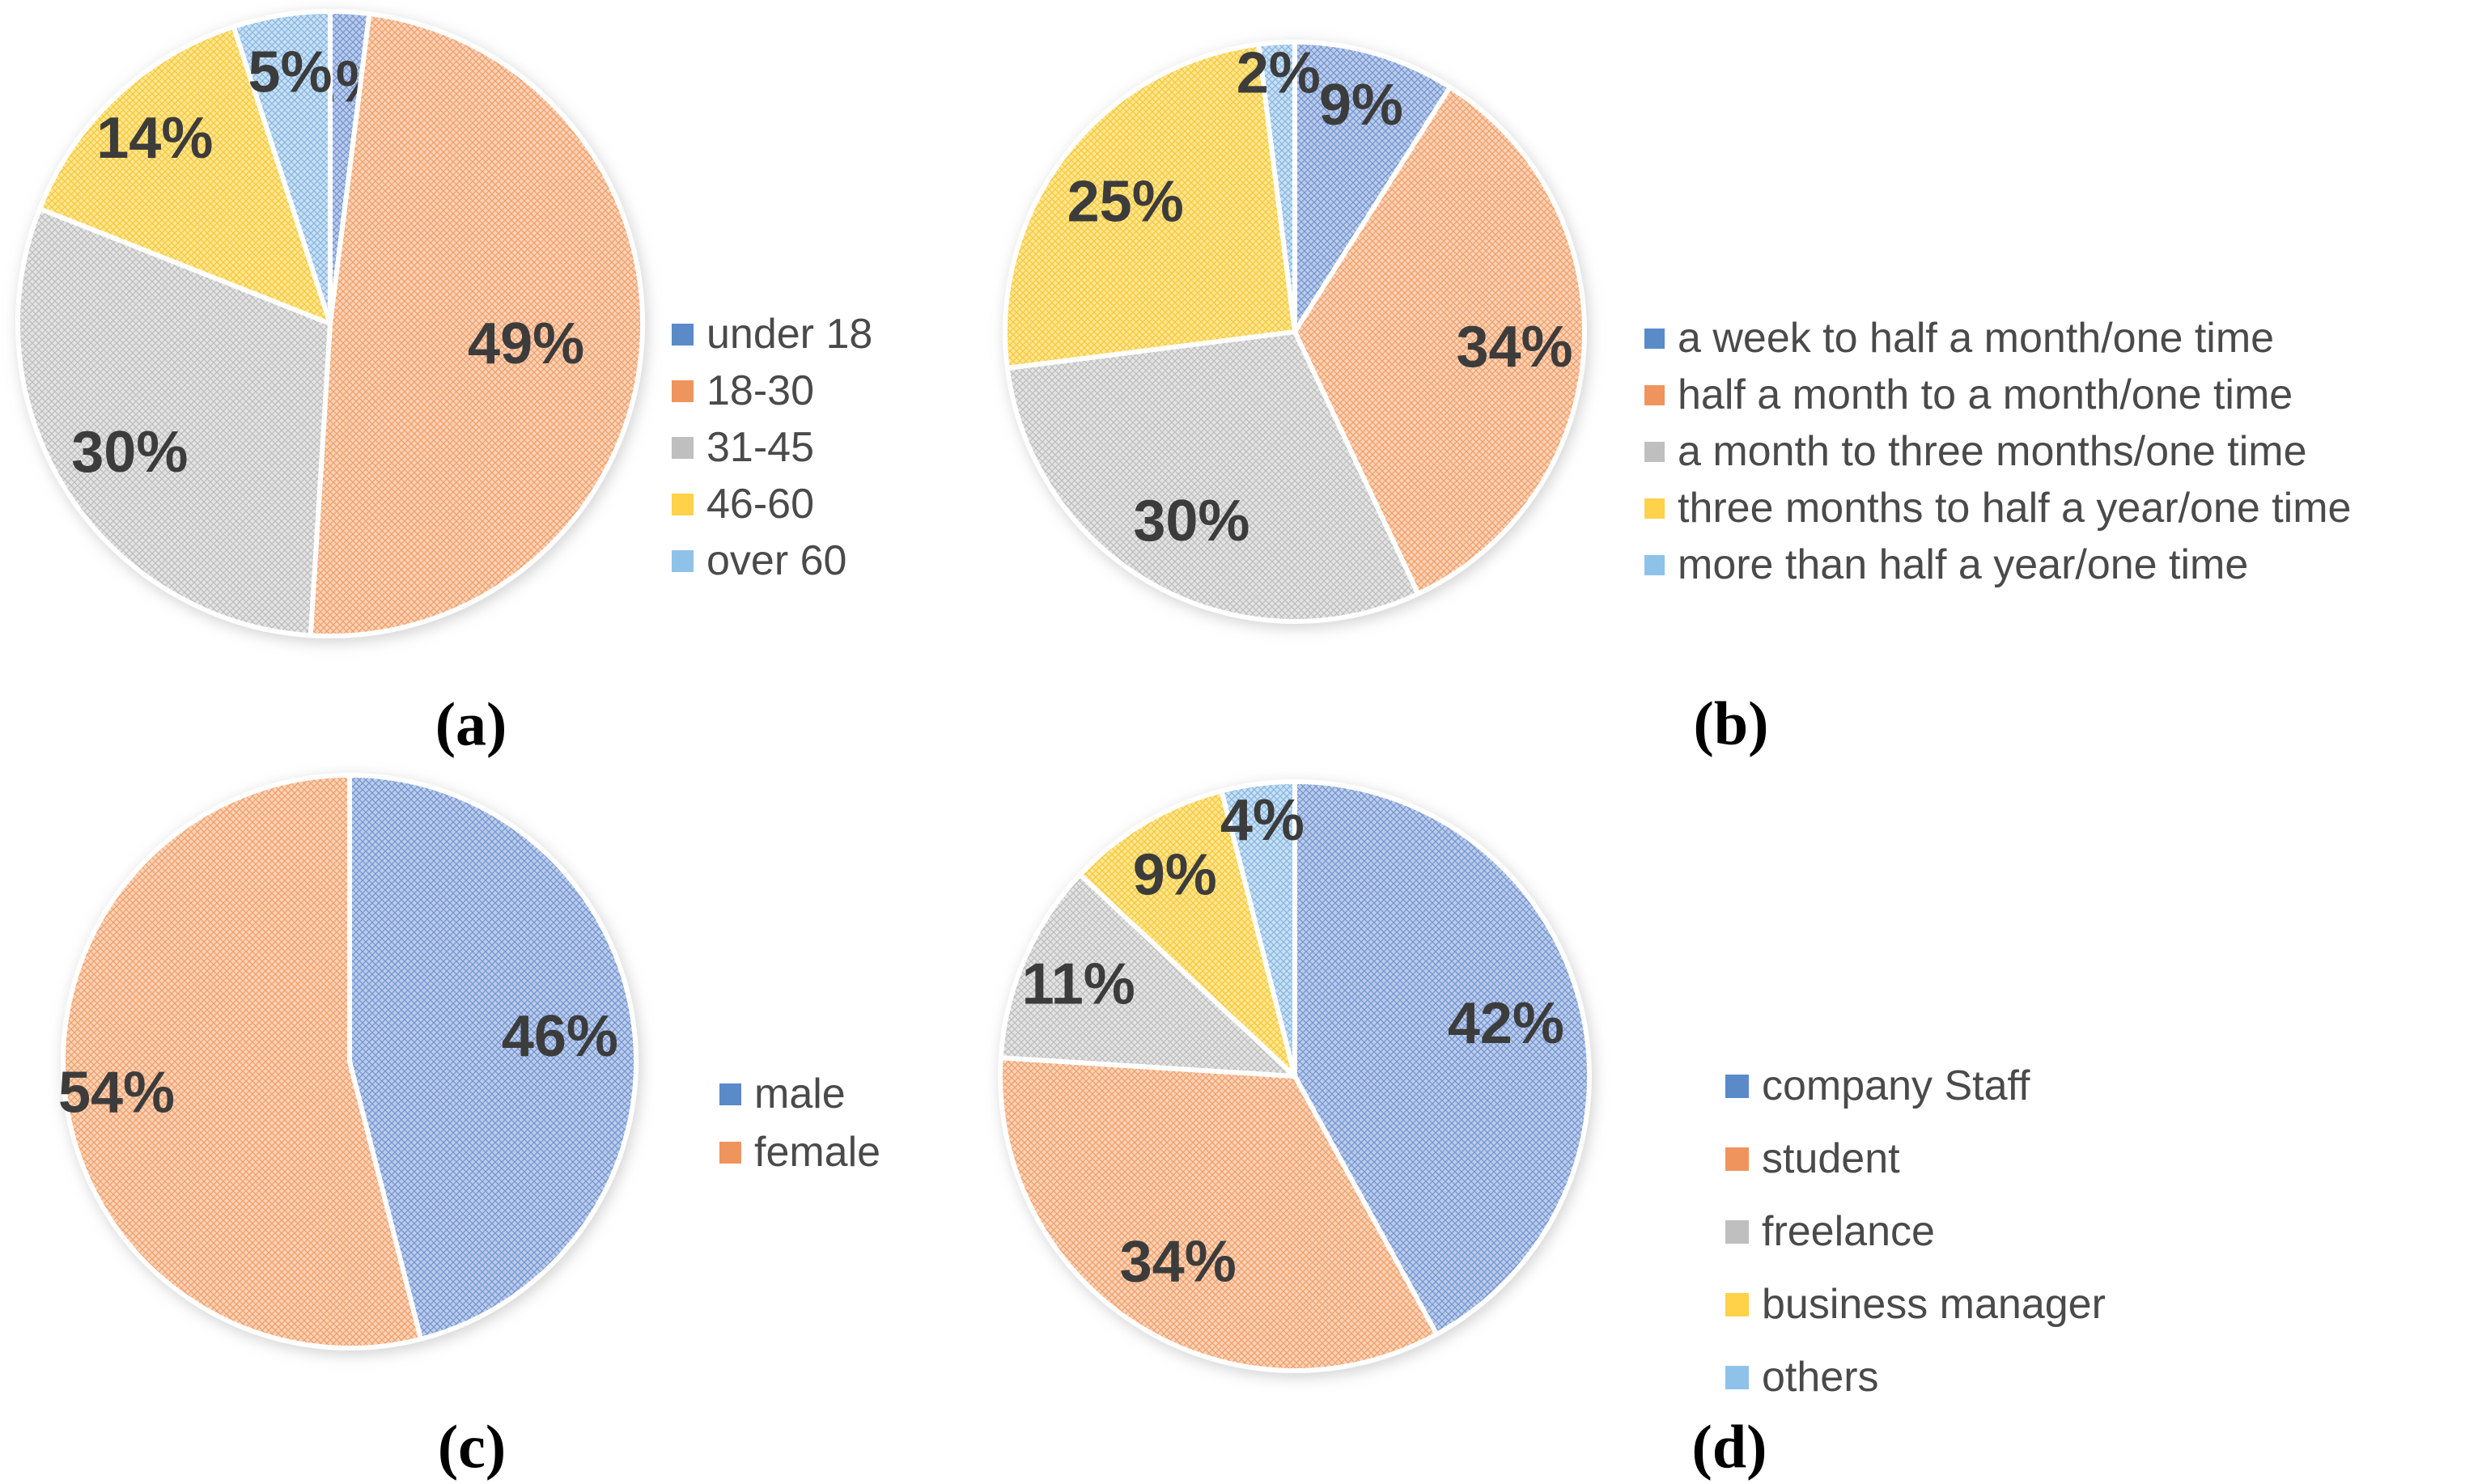 This screenshot has height=1484, width=2465. I want to click on legend-item: more than half a year/one time, so click(1998, 565).